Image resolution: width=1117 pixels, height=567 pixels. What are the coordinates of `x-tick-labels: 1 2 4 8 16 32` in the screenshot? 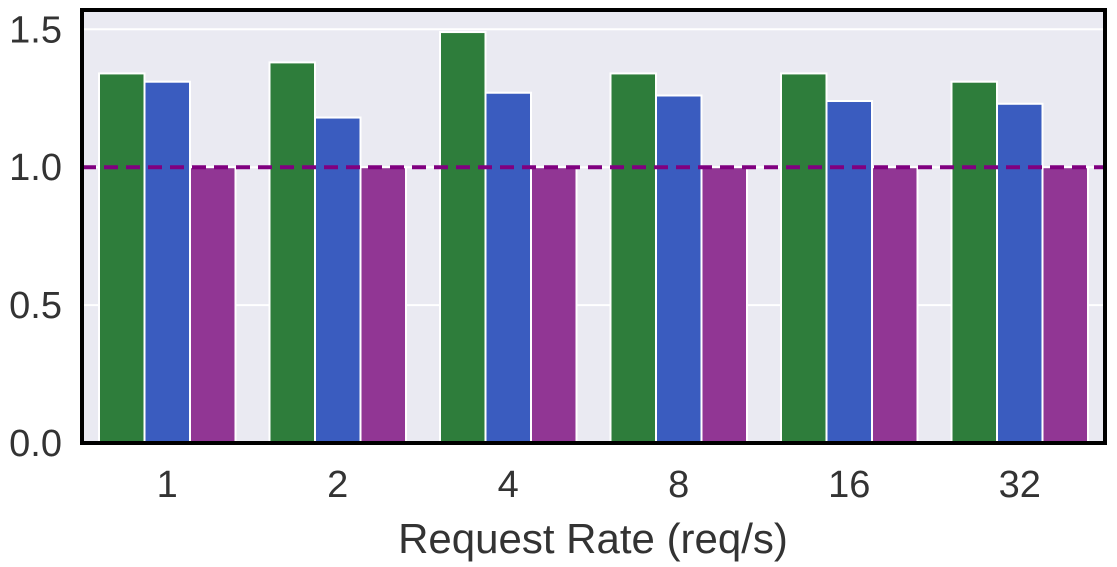 It's located at (599, 485).